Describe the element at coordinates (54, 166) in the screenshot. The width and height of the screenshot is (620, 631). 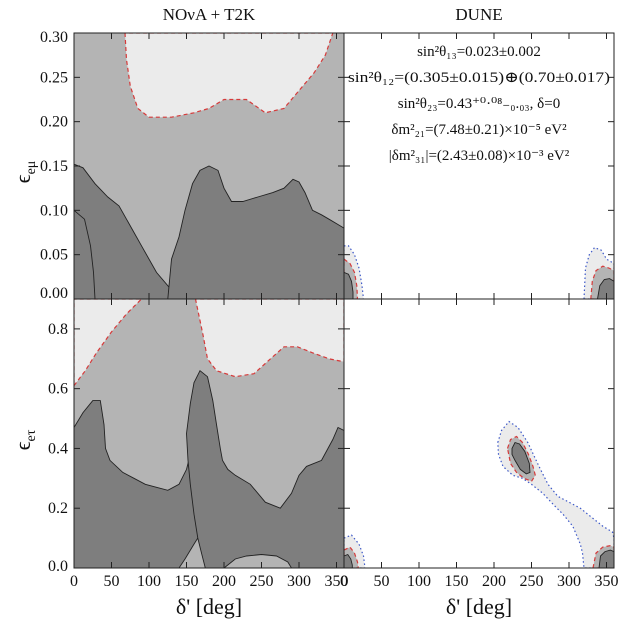
I see `y-tick-label: 0.15` at that location.